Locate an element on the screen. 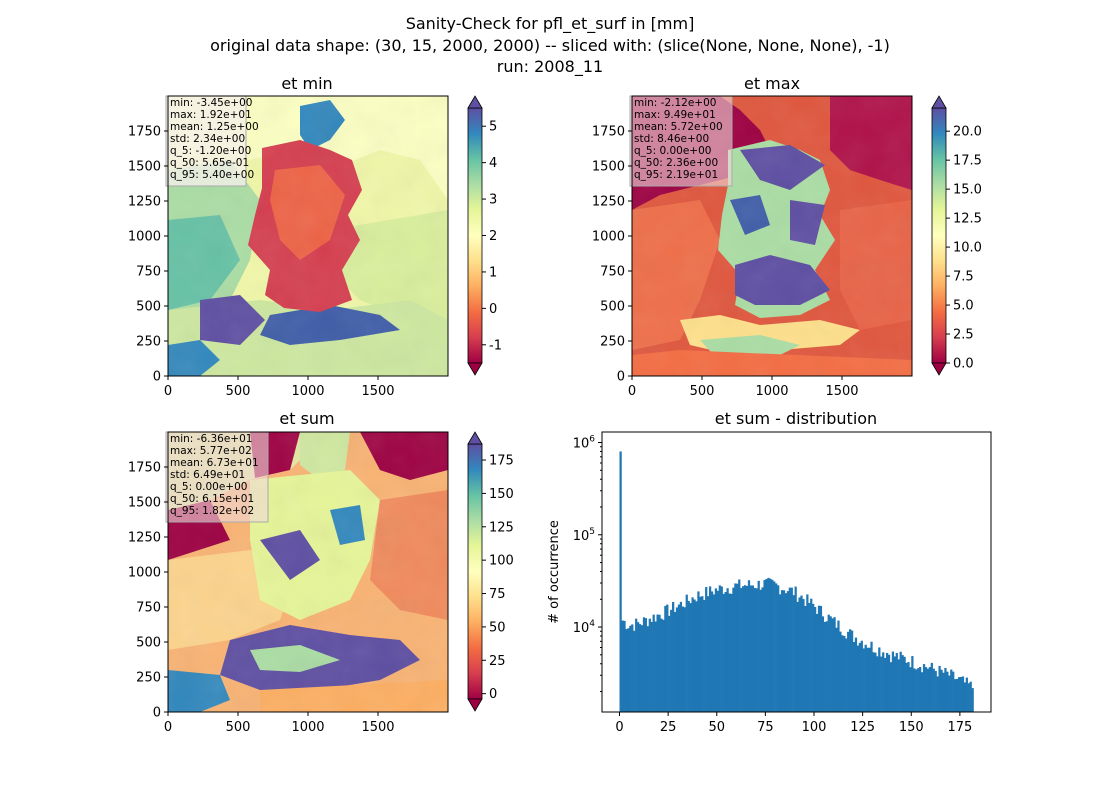 The image size is (1100, 800). y-tick-label: 10⁴ is located at coordinates (584, 627).